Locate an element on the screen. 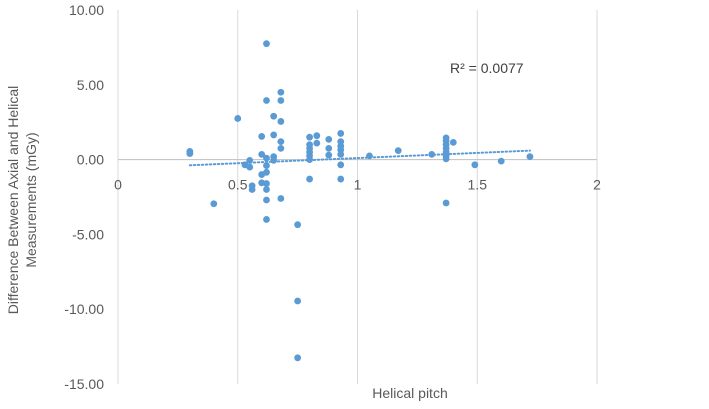 The height and width of the screenshot is (409, 709). x-tick-label: 2 is located at coordinates (597, 185).